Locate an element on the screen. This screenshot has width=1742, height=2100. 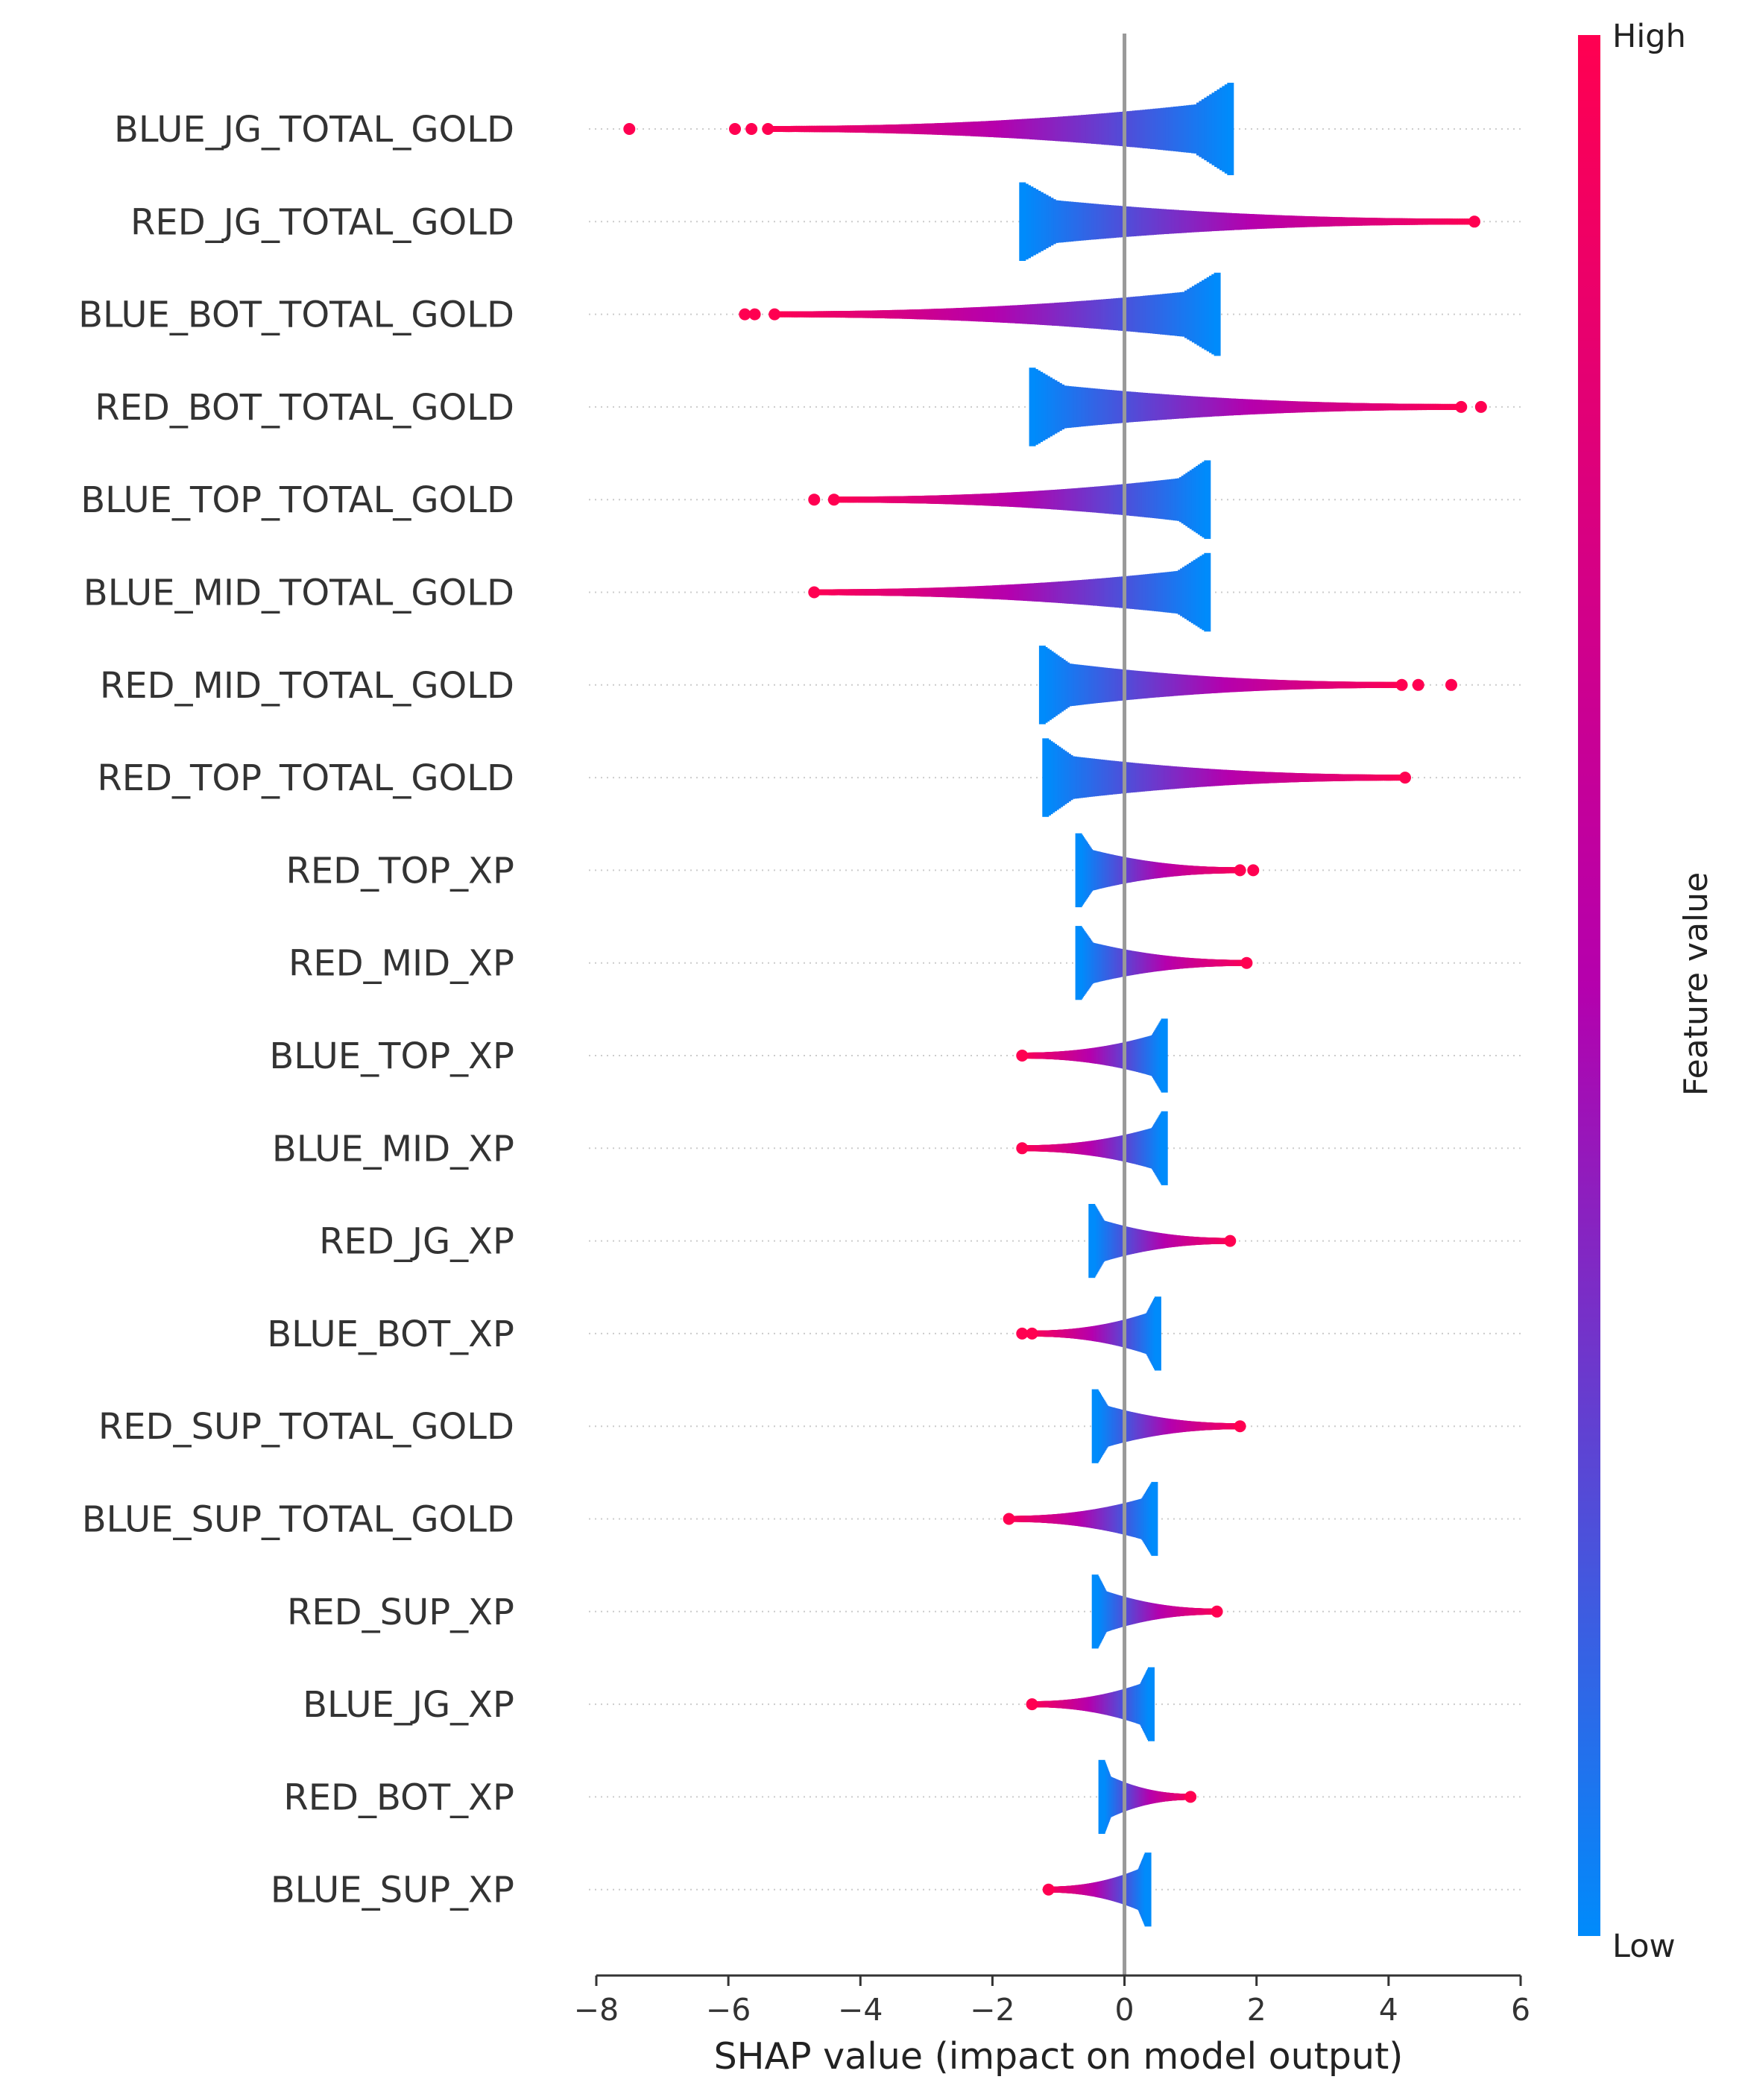
feature-label: RED_MID_TOTAL_GOLD is located at coordinates (307, 686).